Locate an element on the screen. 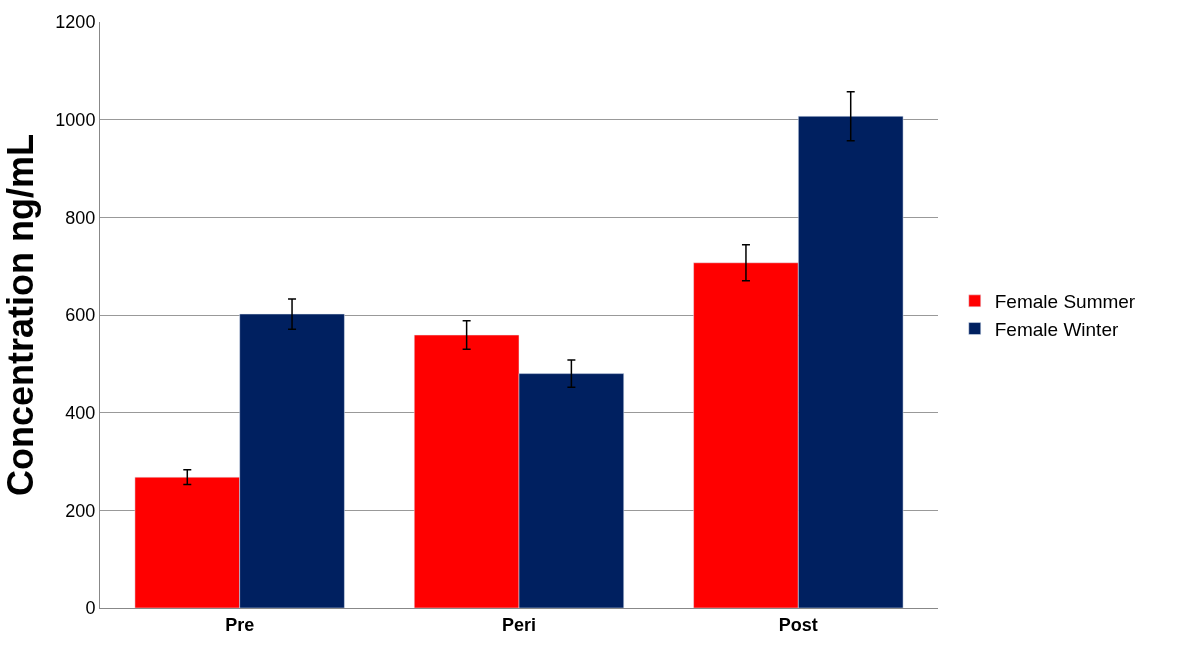  x-tick-label: Post is located at coordinates (798, 624).